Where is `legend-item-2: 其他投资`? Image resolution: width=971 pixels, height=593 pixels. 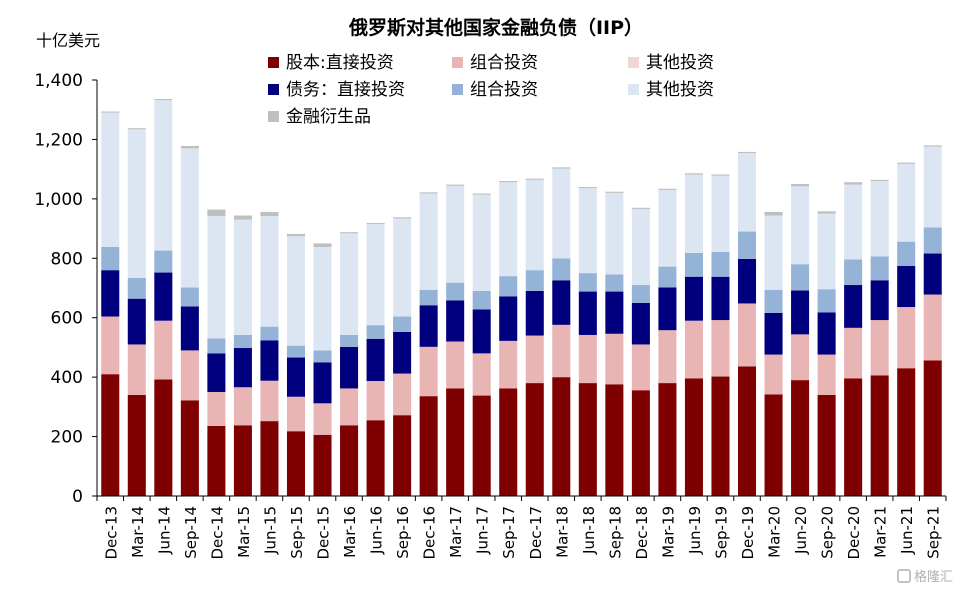 legend-item-2: 其他投资 is located at coordinates (671, 63).